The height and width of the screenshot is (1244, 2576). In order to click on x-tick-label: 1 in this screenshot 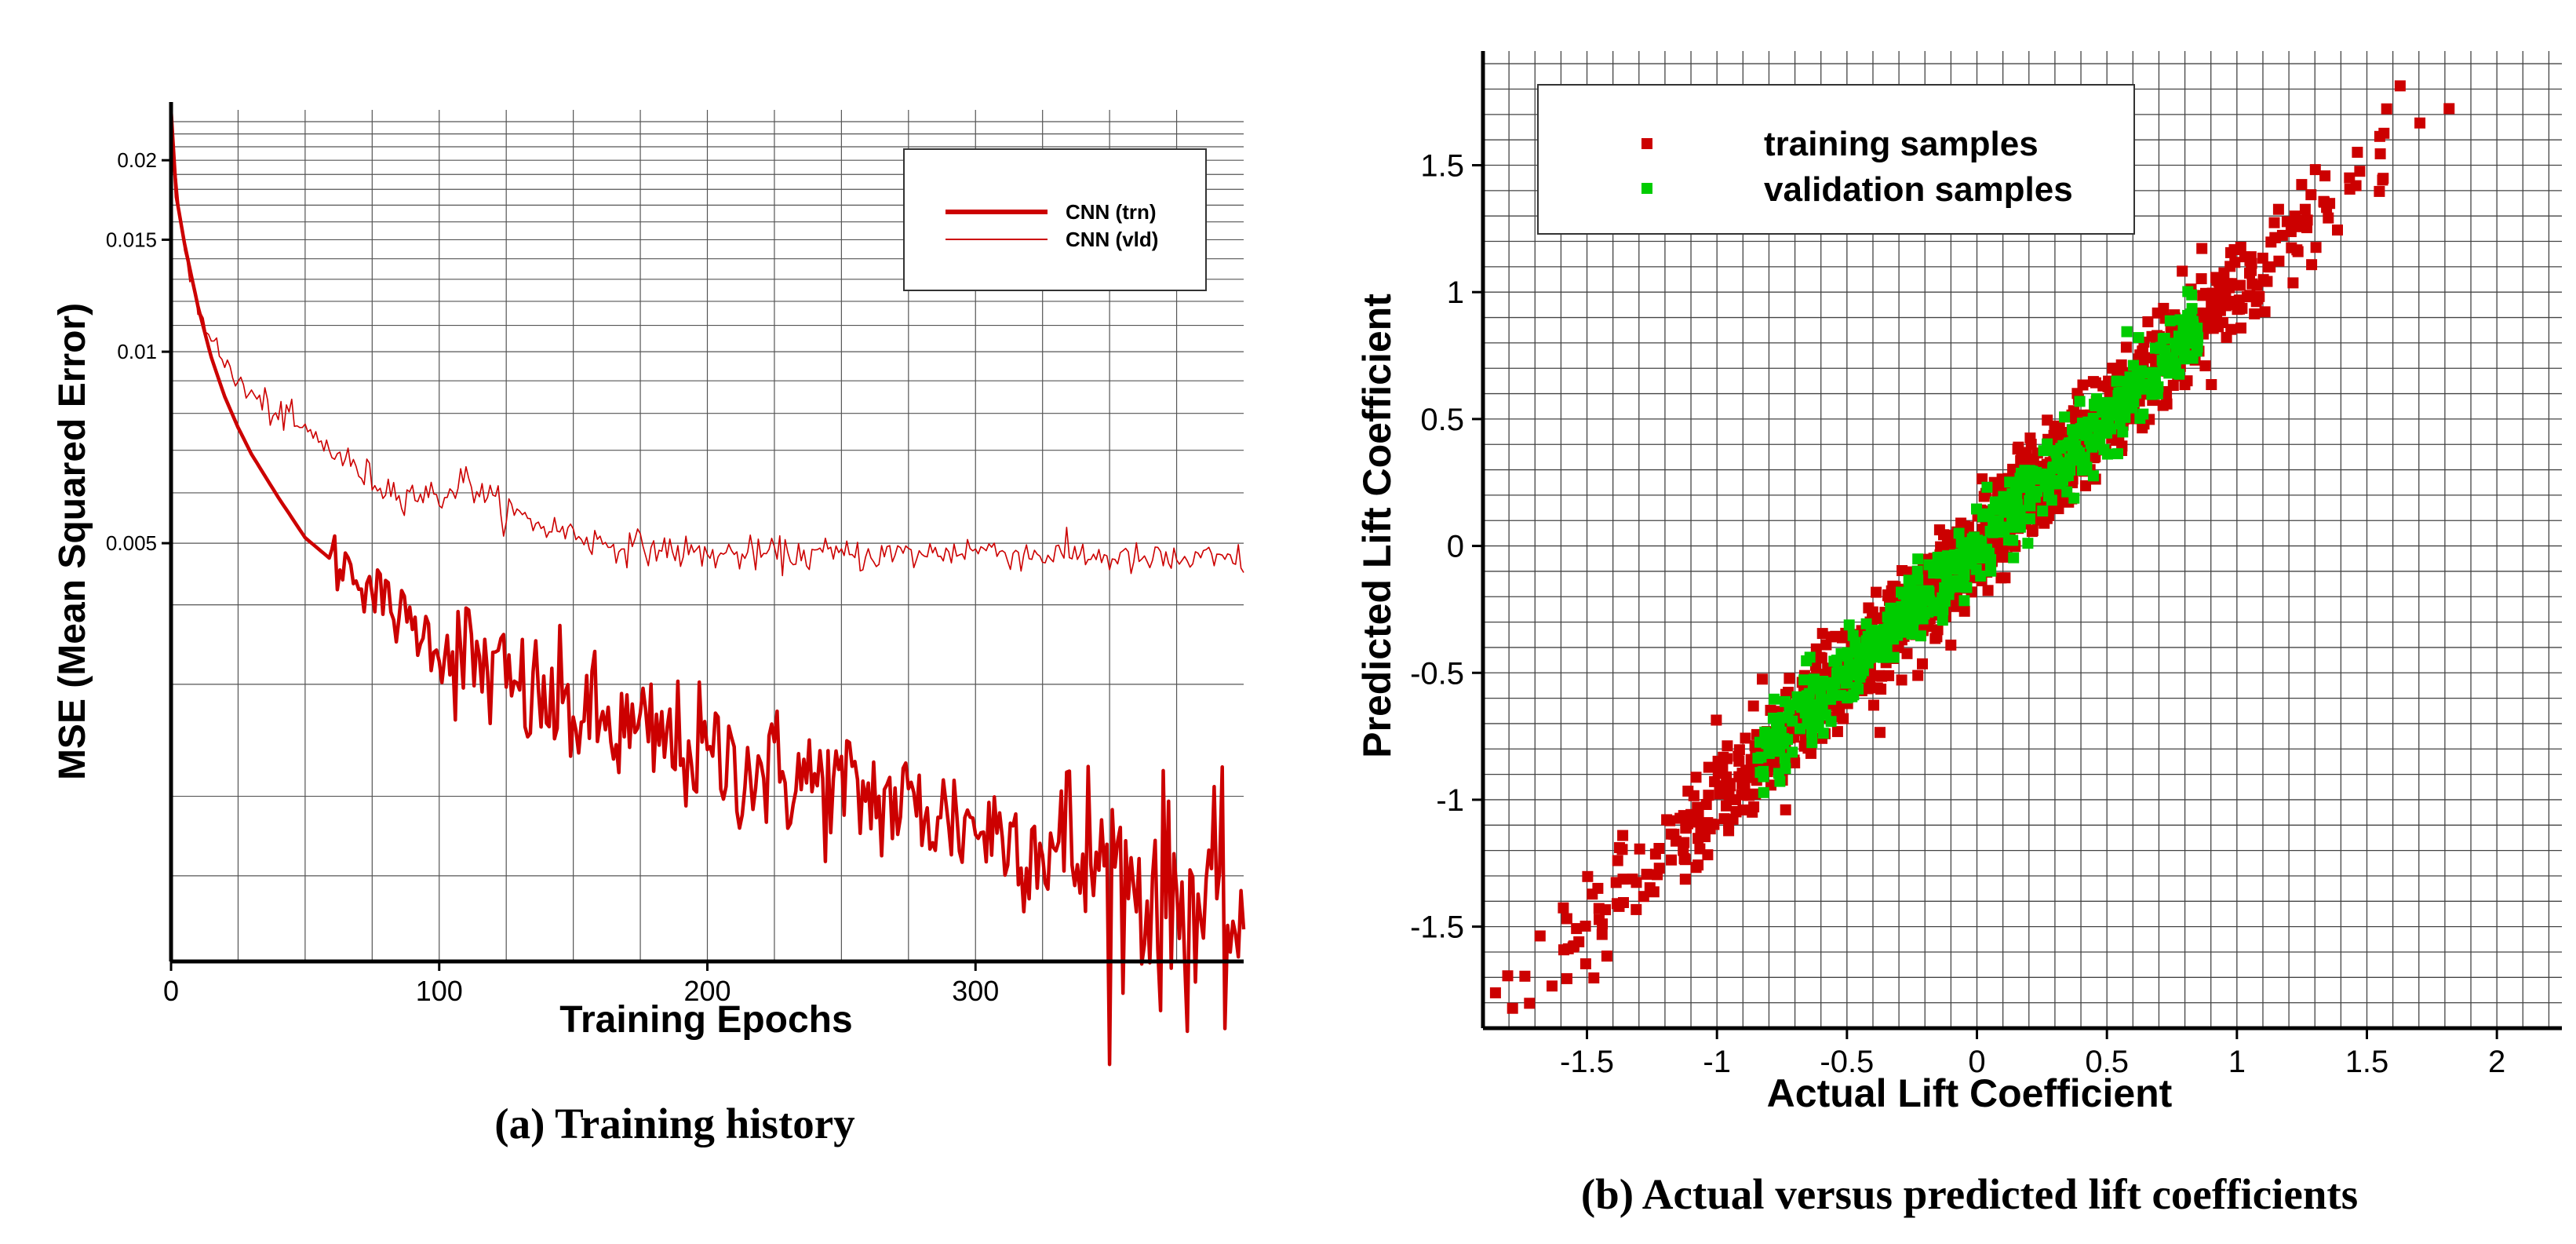, I will do `click(2237, 1062)`.